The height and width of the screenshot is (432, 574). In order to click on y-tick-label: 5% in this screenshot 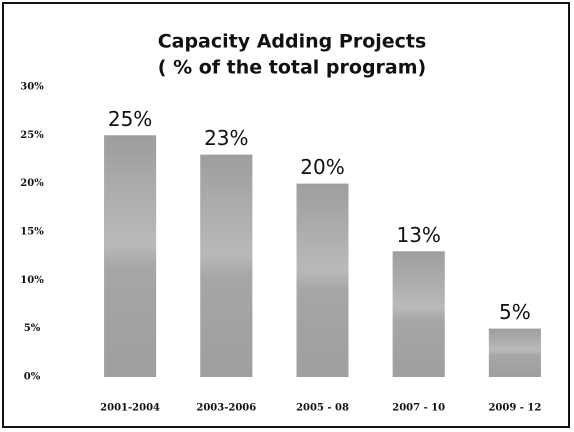, I will do `click(32, 328)`.